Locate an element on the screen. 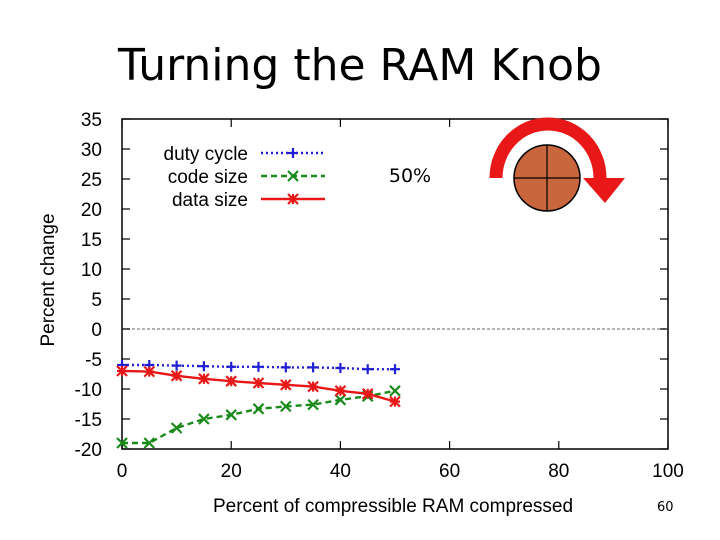 The image size is (720, 540). series-line-code-size is located at coordinates (259, 417).